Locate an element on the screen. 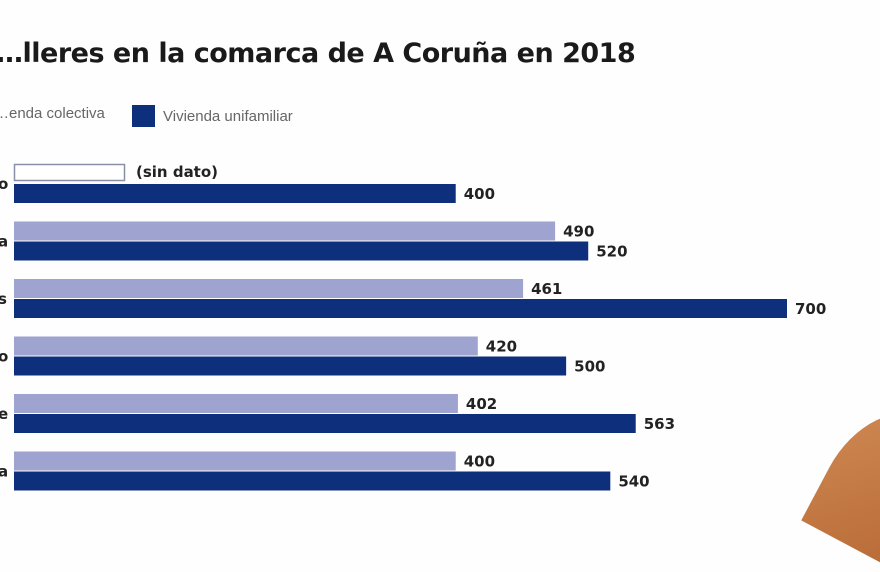  legend-label-colectiva: …enda colectiva is located at coordinates (52, 113).